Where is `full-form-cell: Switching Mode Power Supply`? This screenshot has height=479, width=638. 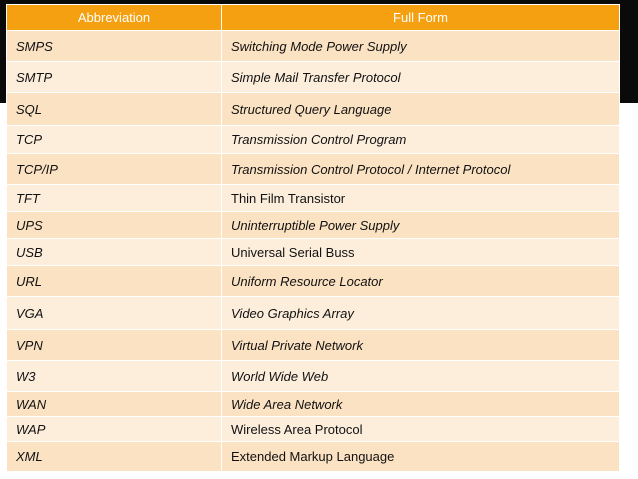 full-form-cell: Switching Mode Power Supply is located at coordinates (420, 46).